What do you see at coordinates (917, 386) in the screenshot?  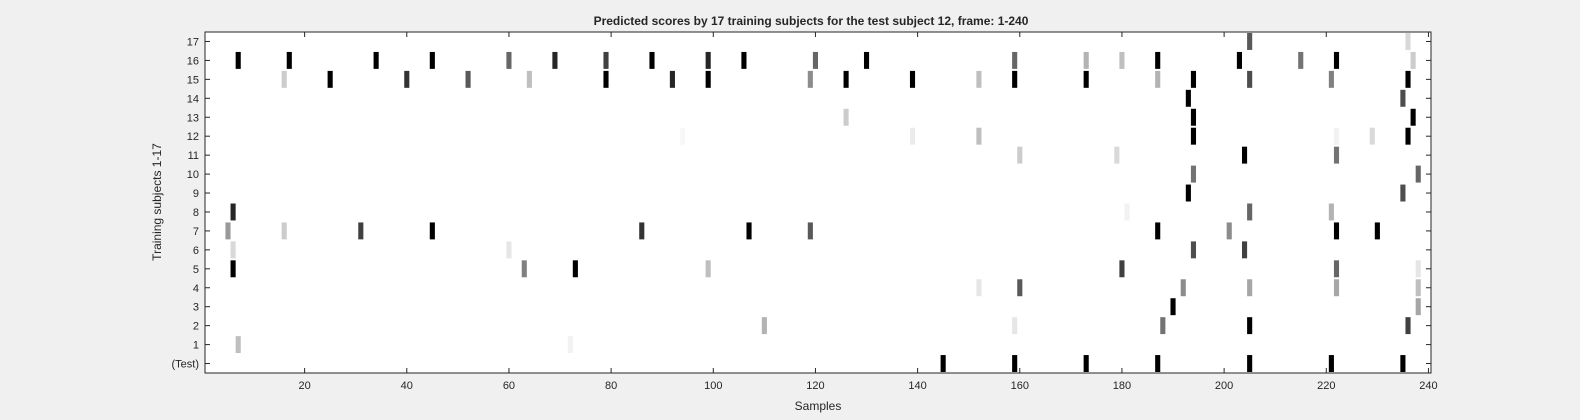 I see `x-tick-label: 140` at bounding box center [917, 386].